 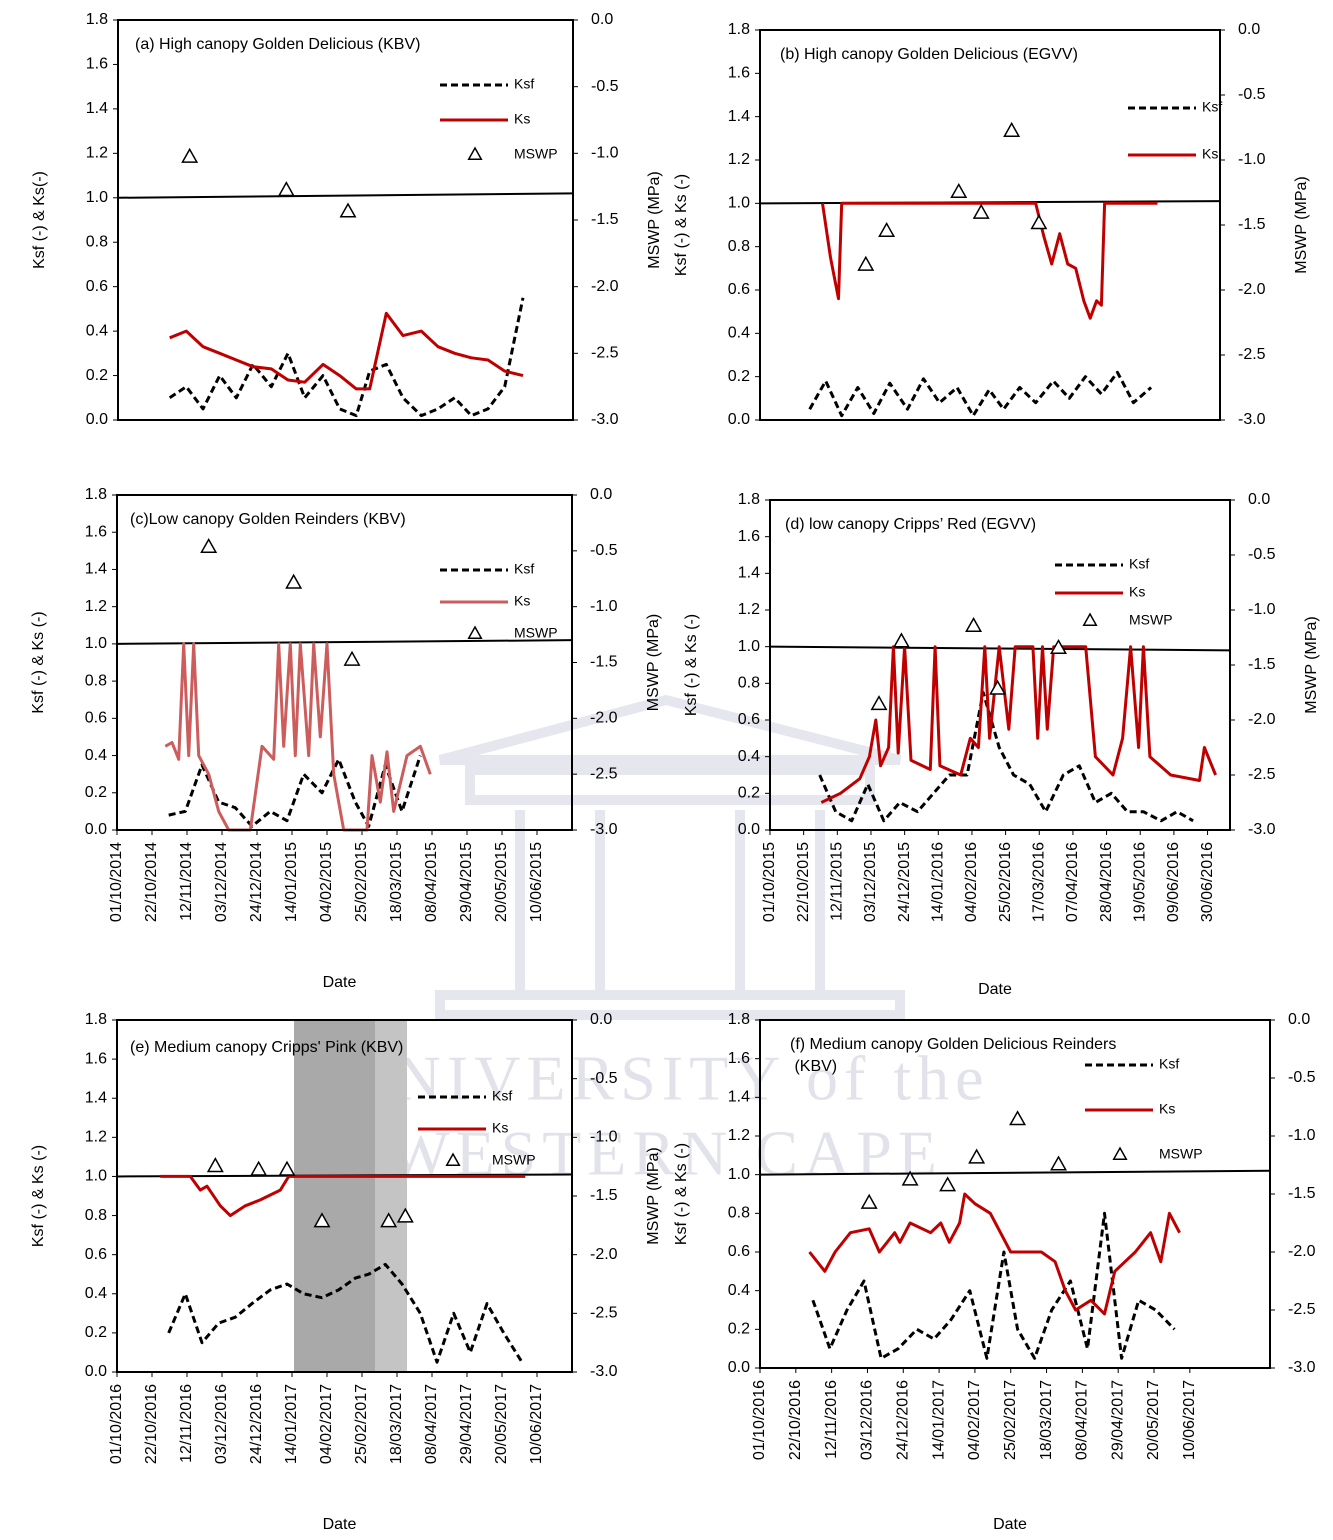 I want to click on x-tick-label: 03/12/2014, so click(x=221, y=882).